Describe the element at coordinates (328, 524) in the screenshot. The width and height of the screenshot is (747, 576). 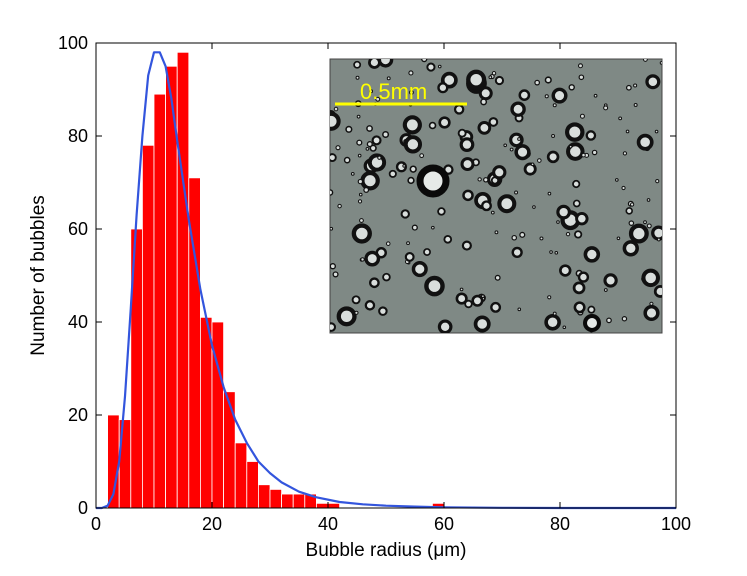
I see `x-tick-label: 40` at that location.